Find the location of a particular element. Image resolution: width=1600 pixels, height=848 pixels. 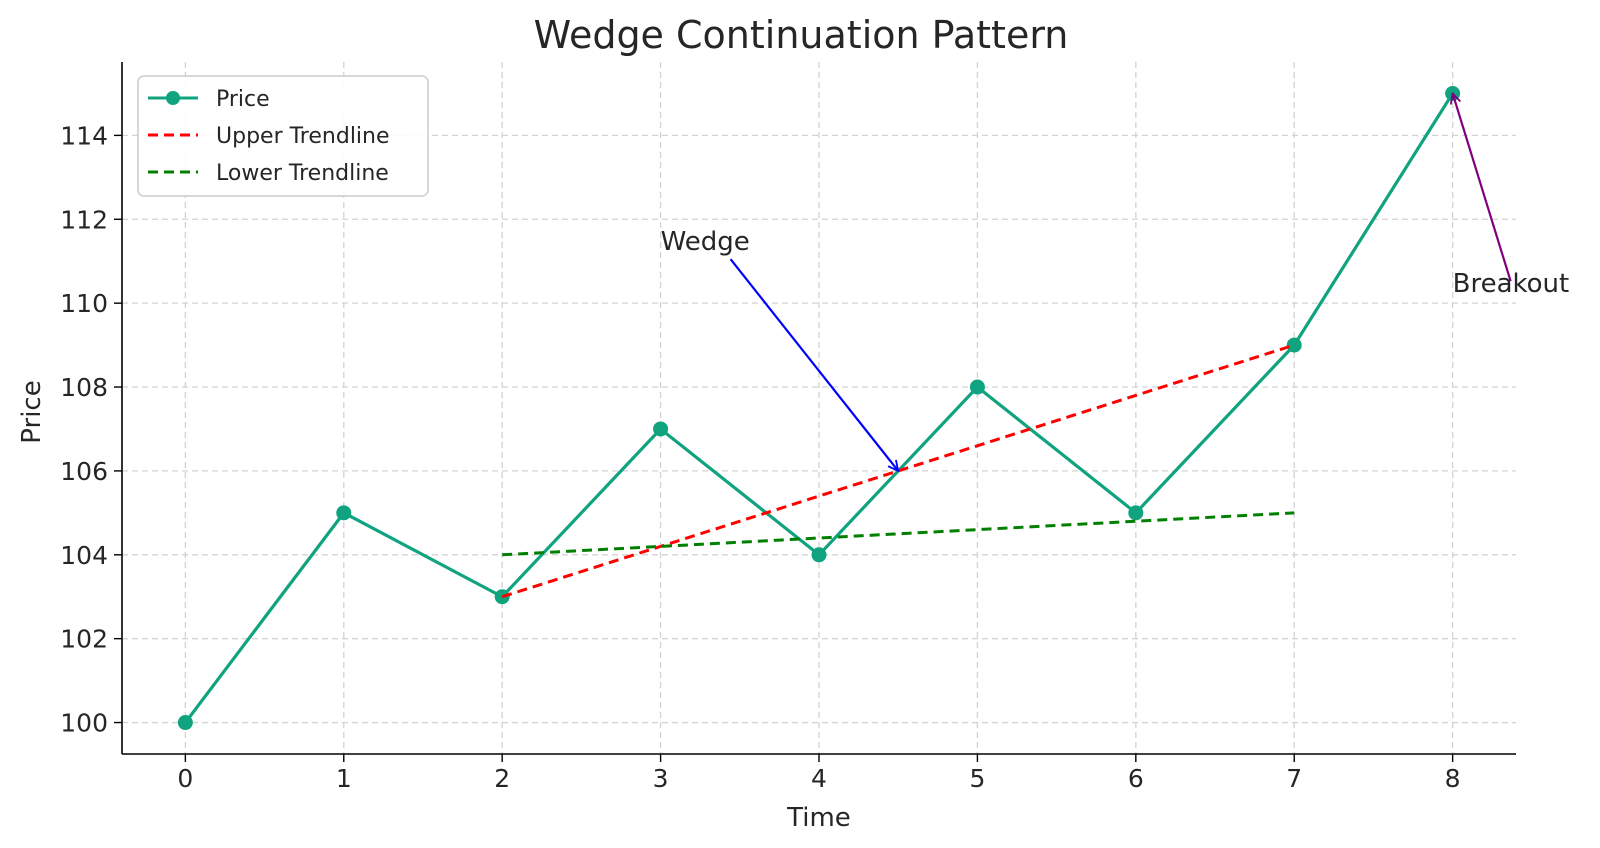

x-tick-label: 1 is located at coordinates (344, 778).